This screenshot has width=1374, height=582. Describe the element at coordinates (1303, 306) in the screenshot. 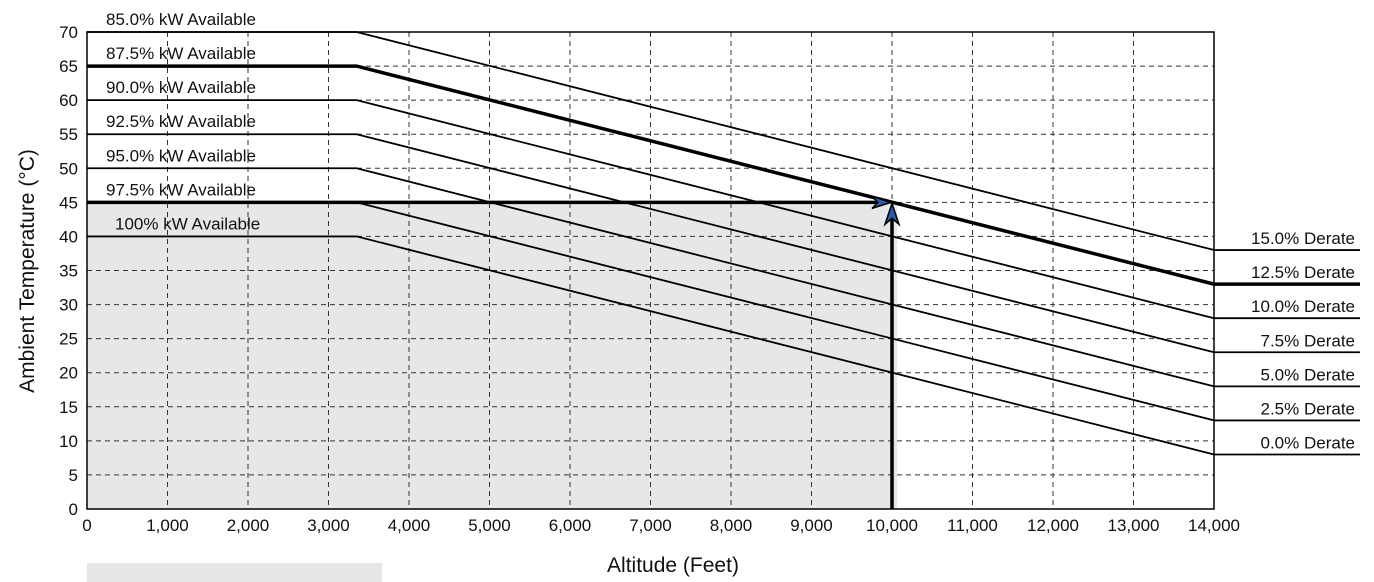

I see `series-label-derate: 10.0% Derate` at that location.